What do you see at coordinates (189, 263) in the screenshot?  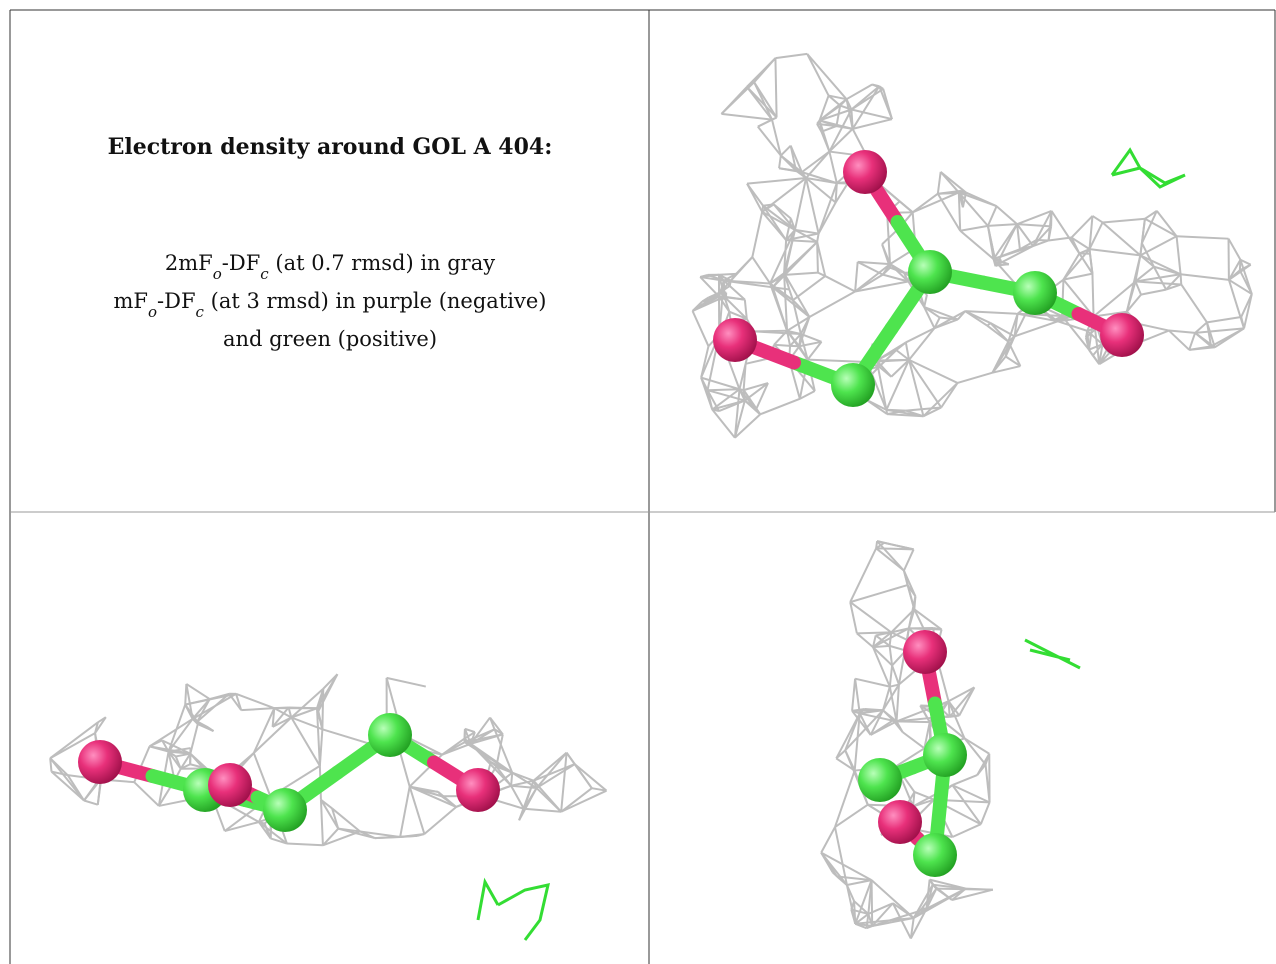 I see `text-run: 2mF` at bounding box center [189, 263].